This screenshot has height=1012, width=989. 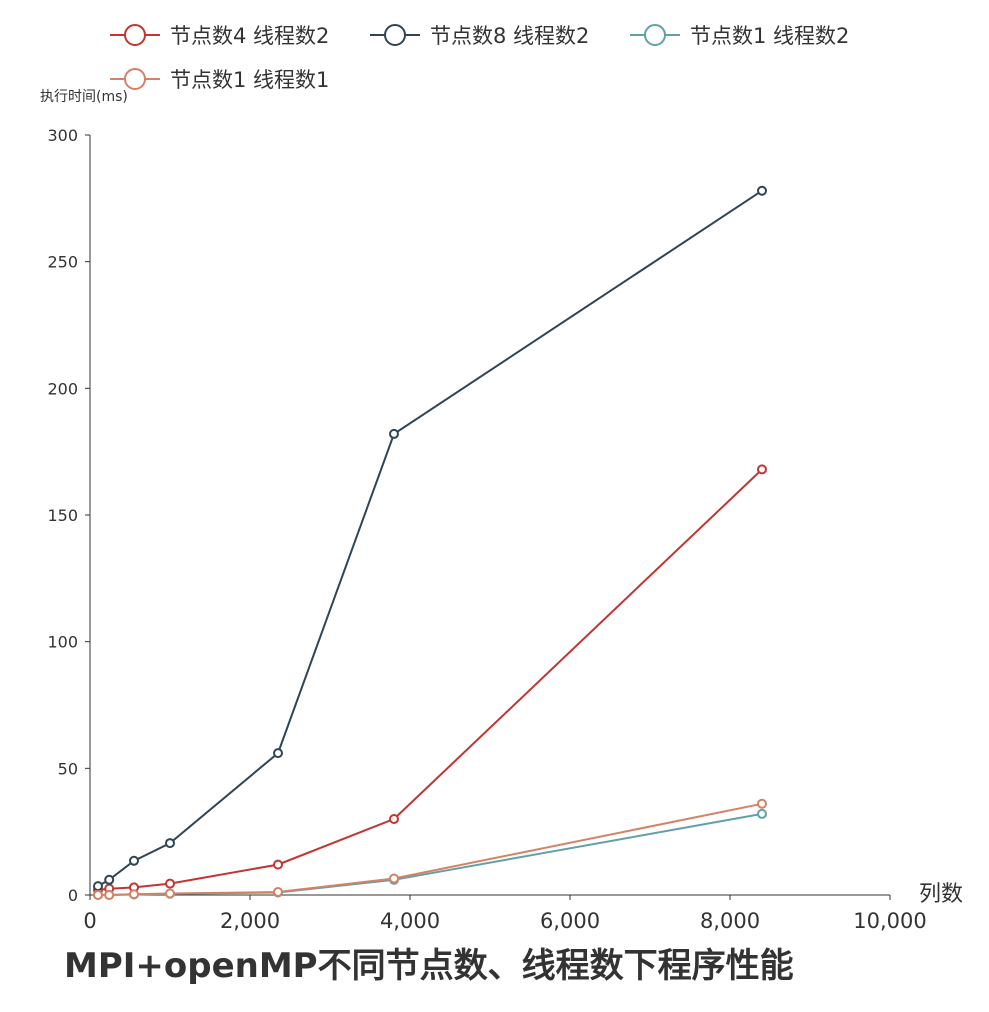 I want to click on y-tick-label: 150, so click(x=62, y=515).